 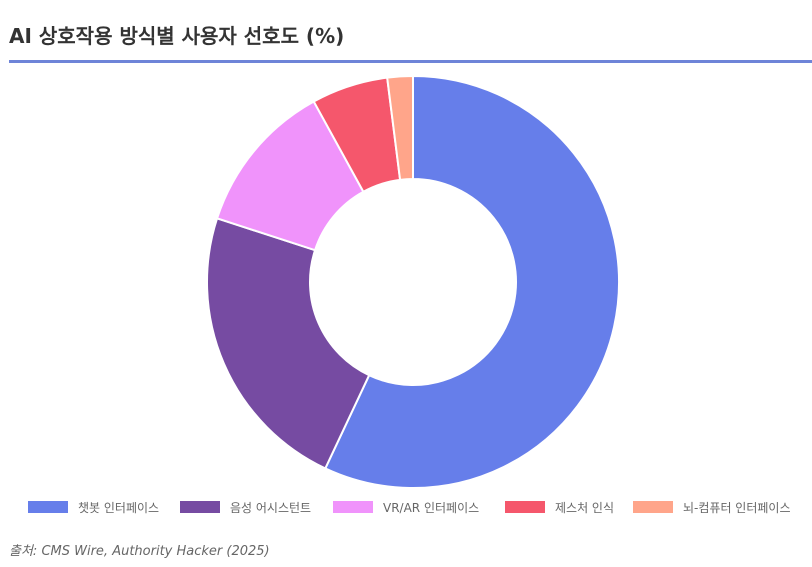 I want to click on legend-label: 음성 어시스턴트, so click(x=271, y=507).